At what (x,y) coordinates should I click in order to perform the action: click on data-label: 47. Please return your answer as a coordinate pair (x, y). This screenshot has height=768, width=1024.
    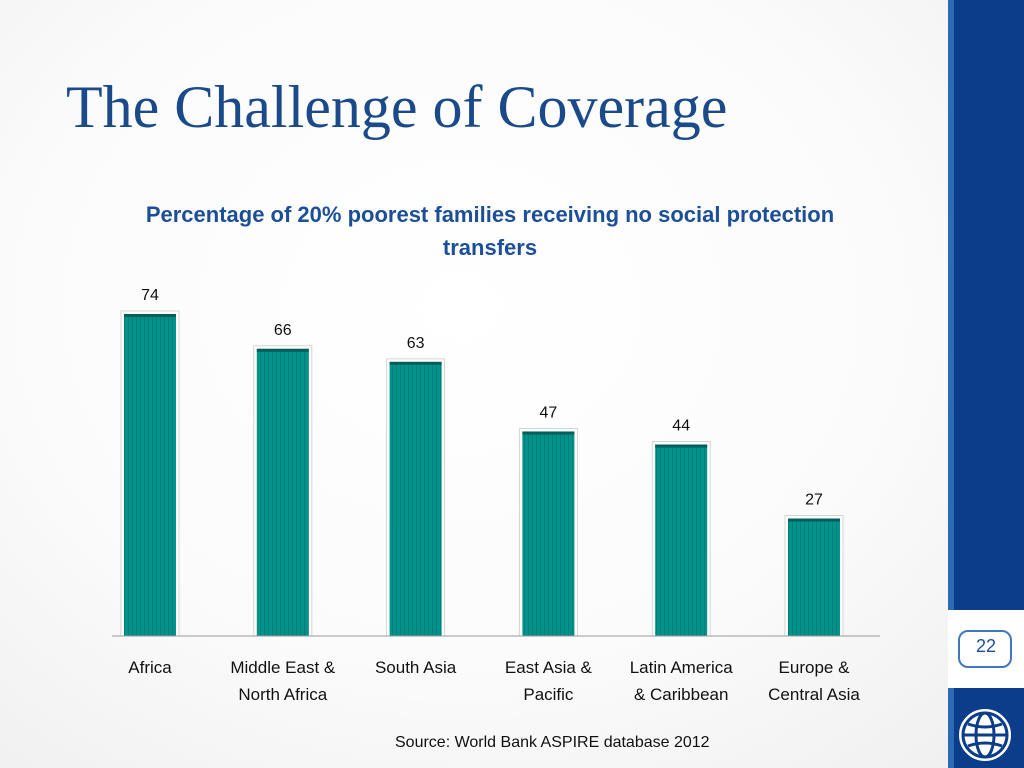
    Looking at the image, I should click on (549, 412).